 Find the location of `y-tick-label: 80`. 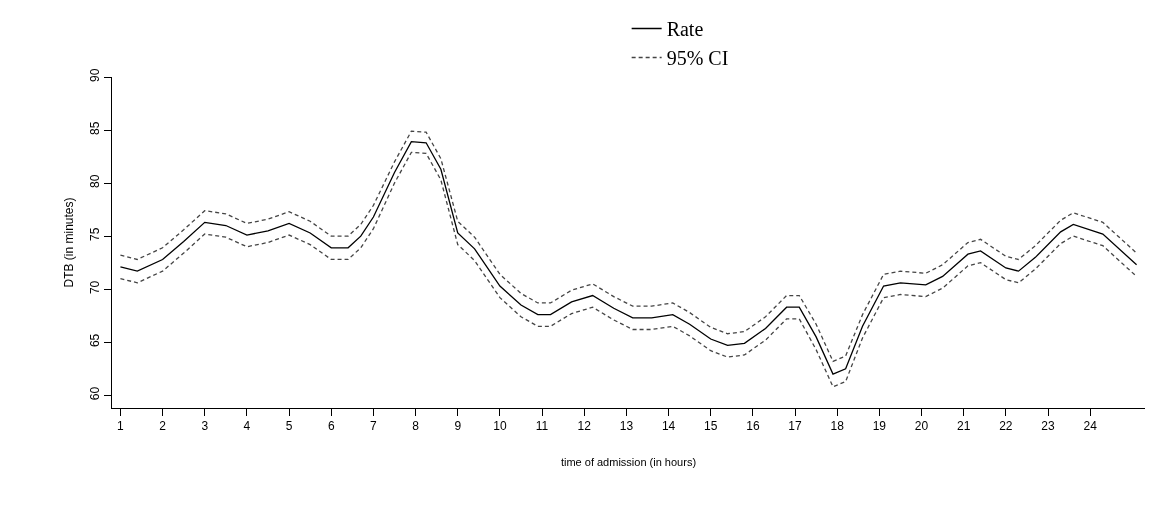

y-tick-label: 80 is located at coordinates (95, 181).